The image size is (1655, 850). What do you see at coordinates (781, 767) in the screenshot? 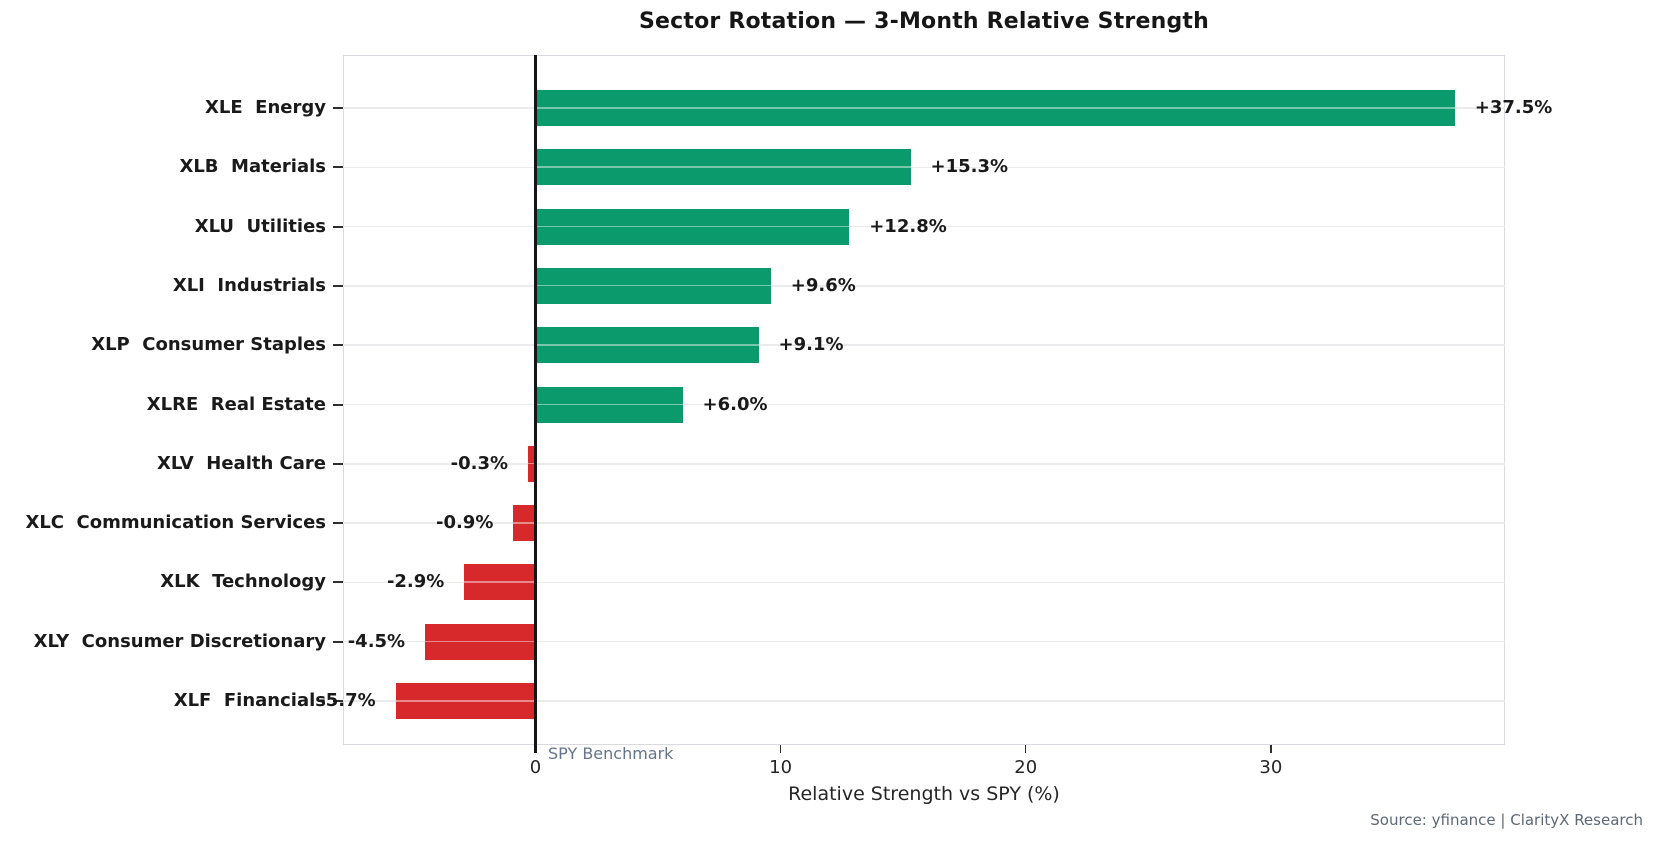
I see `x-tick-label: 10` at bounding box center [781, 767].